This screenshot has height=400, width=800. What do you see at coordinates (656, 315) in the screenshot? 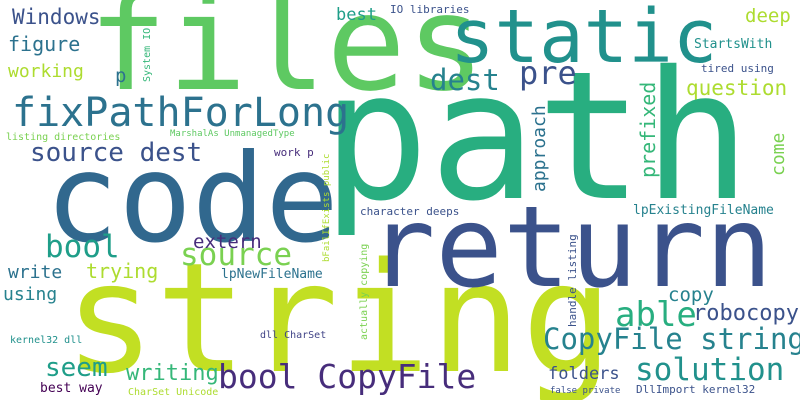
I see `word-able: able` at bounding box center [656, 315].